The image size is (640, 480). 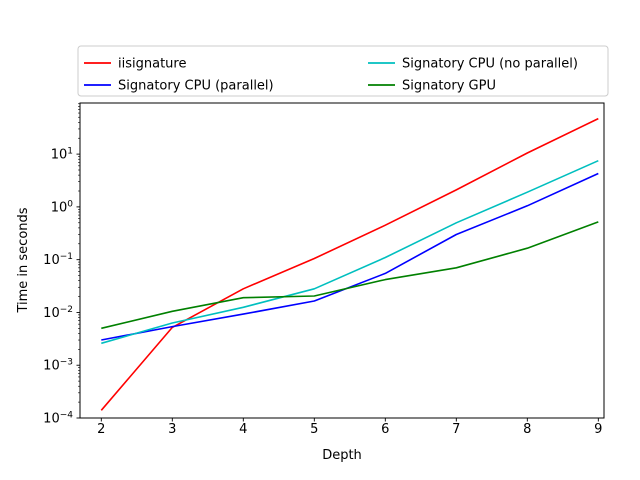 I want to click on legend-label-3: Signatory GPU, so click(x=449, y=86).